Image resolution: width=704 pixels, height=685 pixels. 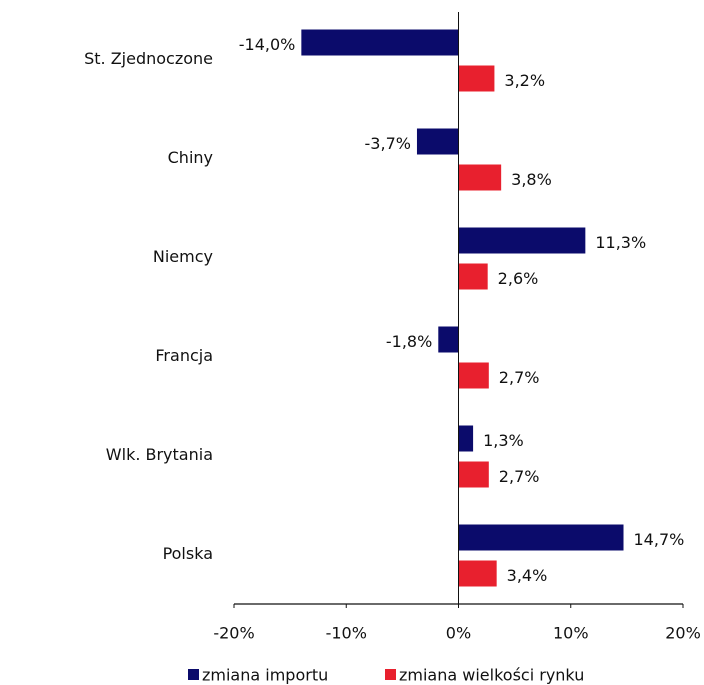 What do you see at coordinates (159, 454) in the screenshot?
I see `category-label: Wlk. Brytania` at bounding box center [159, 454].